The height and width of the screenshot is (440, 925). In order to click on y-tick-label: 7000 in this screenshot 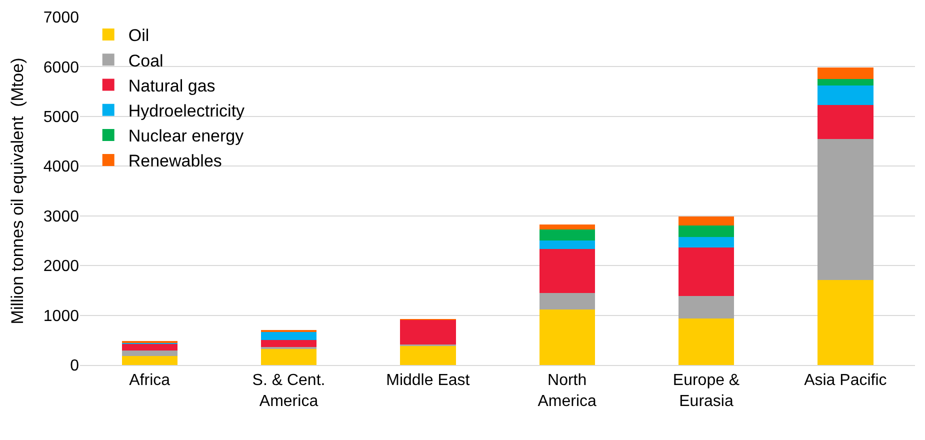, I will do `click(61, 18)`.